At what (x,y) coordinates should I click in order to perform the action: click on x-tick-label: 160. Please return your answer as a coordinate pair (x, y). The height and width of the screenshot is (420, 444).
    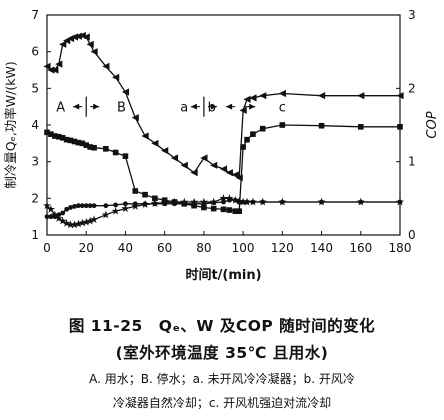
    Looking at the image, I should click on (360, 248).